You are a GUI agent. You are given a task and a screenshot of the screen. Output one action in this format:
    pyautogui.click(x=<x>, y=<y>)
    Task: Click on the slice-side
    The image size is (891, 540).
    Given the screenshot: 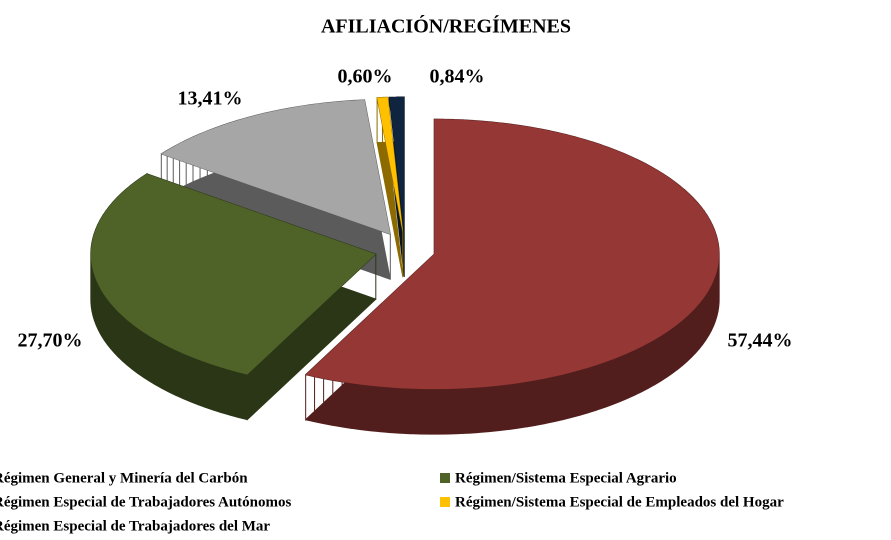 What is the action you would take?
    pyautogui.click(x=390, y=187)
    